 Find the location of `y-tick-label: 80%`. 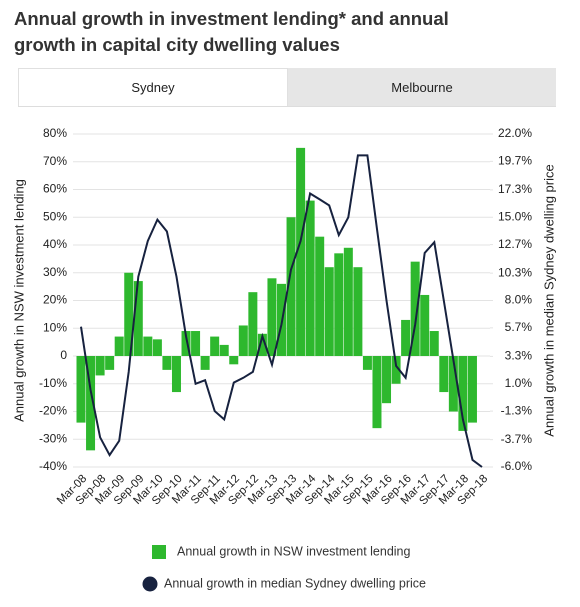

y-tick-label: 80% is located at coordinates (55, 133).